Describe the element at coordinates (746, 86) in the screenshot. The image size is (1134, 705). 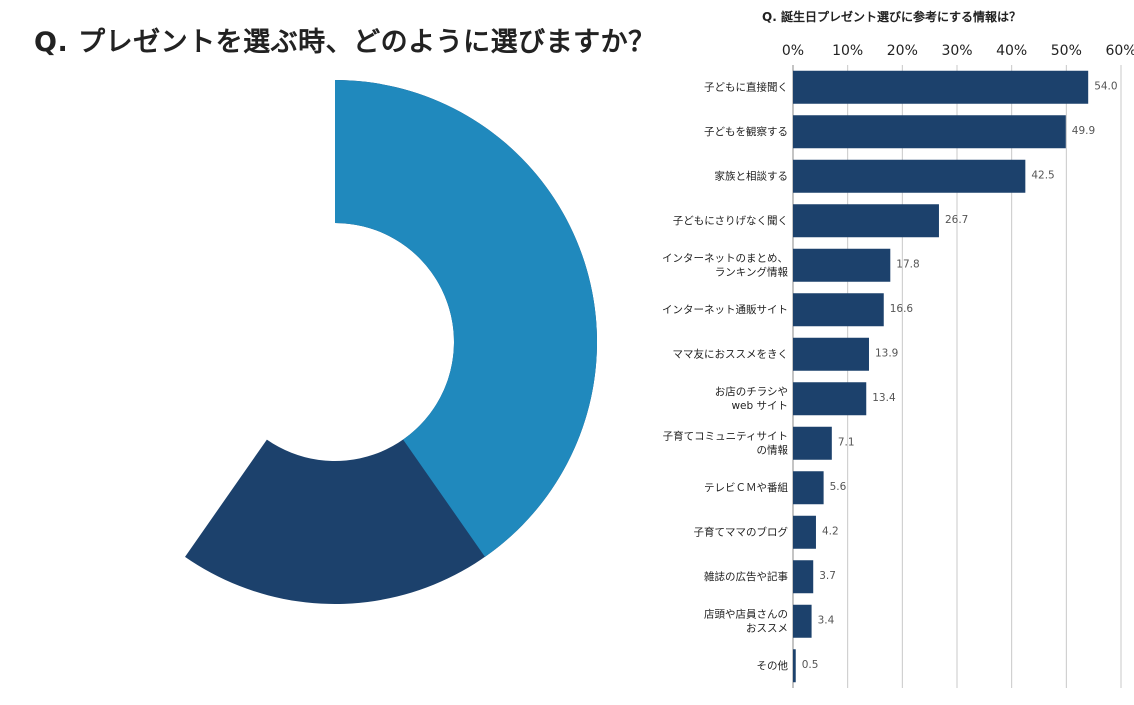
I see `category-label: 子どもに直接聞く` at that location.